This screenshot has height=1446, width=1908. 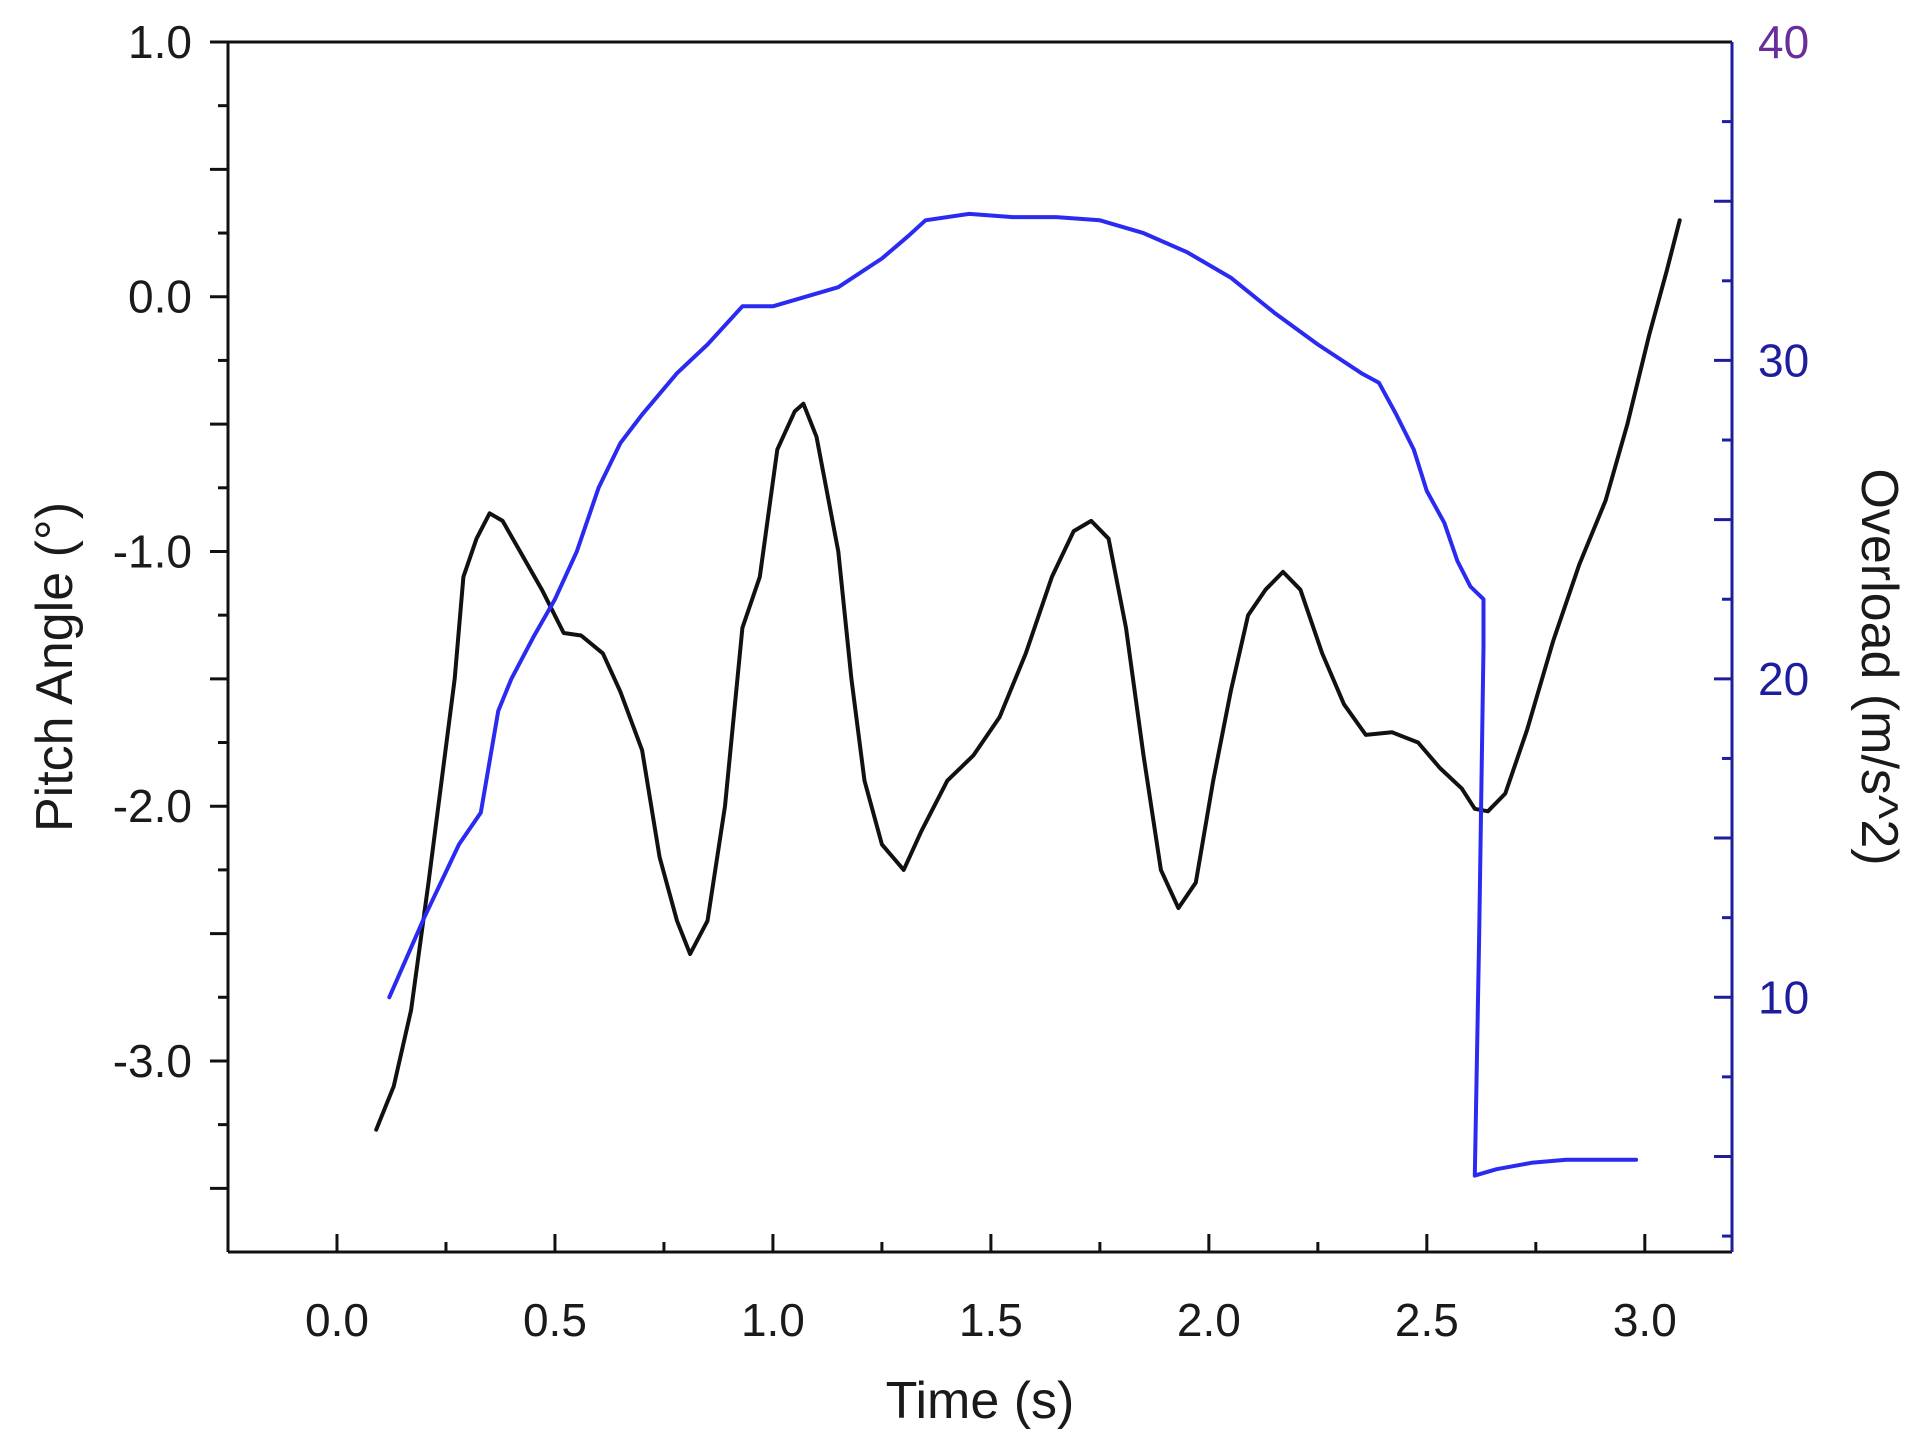 What do you see at coordinates (152, 1061) in the screenshot?
I see `left-tick-label: -3.0` at bounding box center [152, 1061].